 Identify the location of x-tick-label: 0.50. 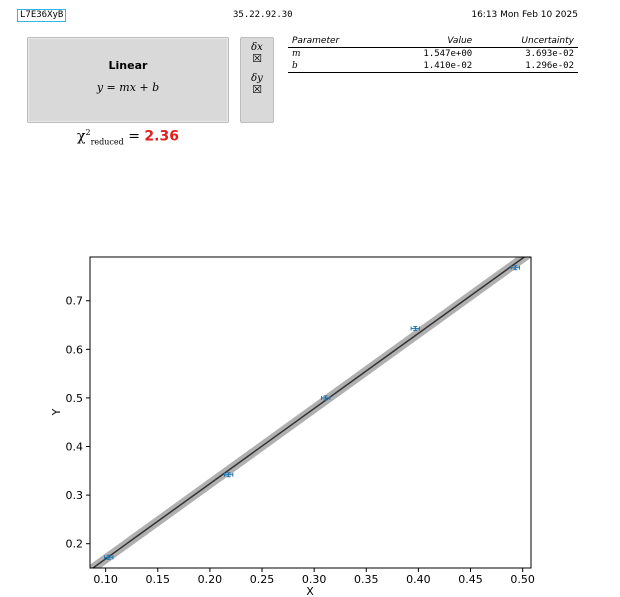
(522, 579).